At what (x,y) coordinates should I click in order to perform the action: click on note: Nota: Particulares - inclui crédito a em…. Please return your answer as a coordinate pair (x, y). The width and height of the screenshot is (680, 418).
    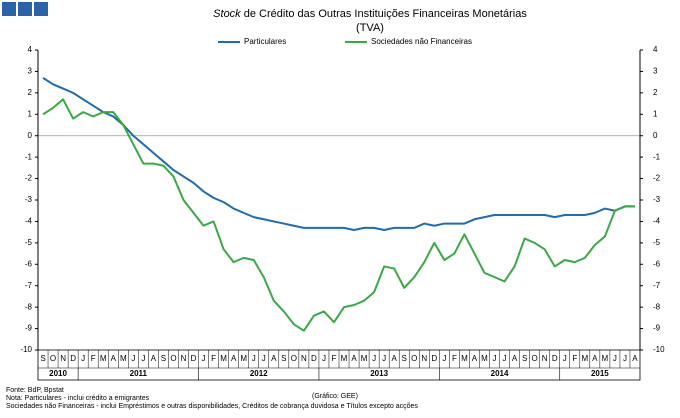
    Looking at the image, I should click on (78, 398).